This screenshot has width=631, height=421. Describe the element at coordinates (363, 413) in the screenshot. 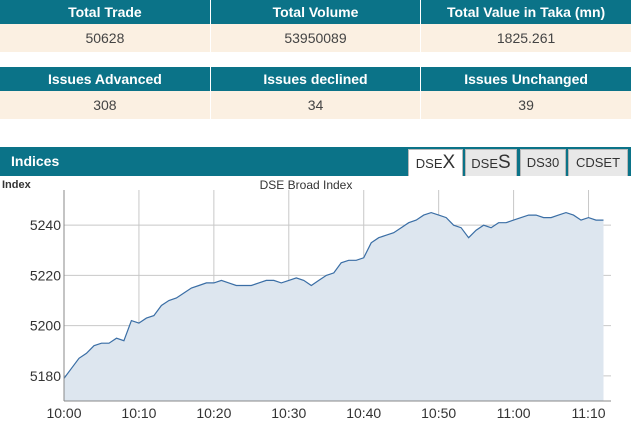

I see `x-tick-label: 10:40` at that location.